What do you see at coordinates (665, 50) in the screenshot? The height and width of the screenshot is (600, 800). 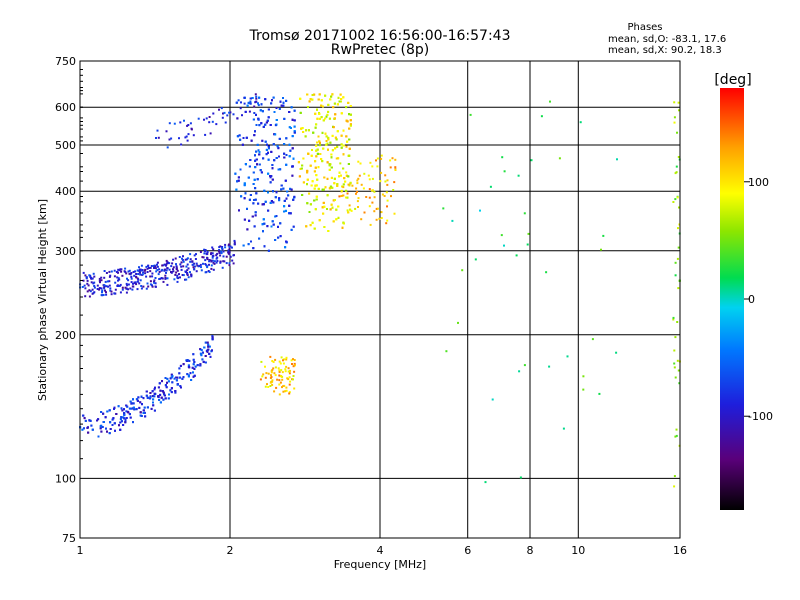 I see `legend-line-x: mean, sd,X: 90.2, 18.3` at bounding box center [665, 50].